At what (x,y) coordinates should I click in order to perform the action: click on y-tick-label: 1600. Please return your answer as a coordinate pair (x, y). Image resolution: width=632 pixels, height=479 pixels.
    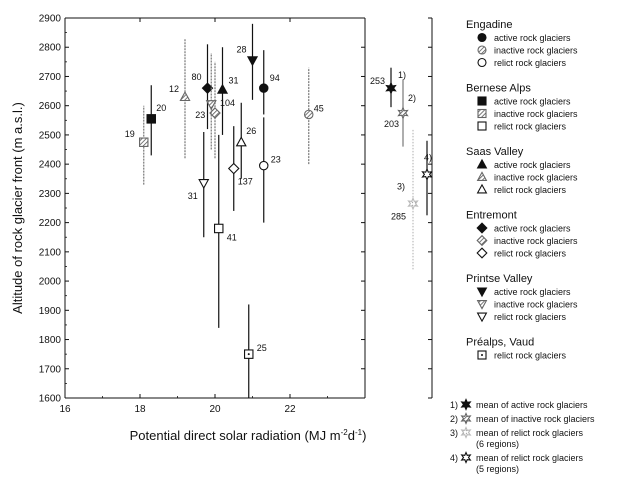
    Looking at the image, I should click on (50, 399).